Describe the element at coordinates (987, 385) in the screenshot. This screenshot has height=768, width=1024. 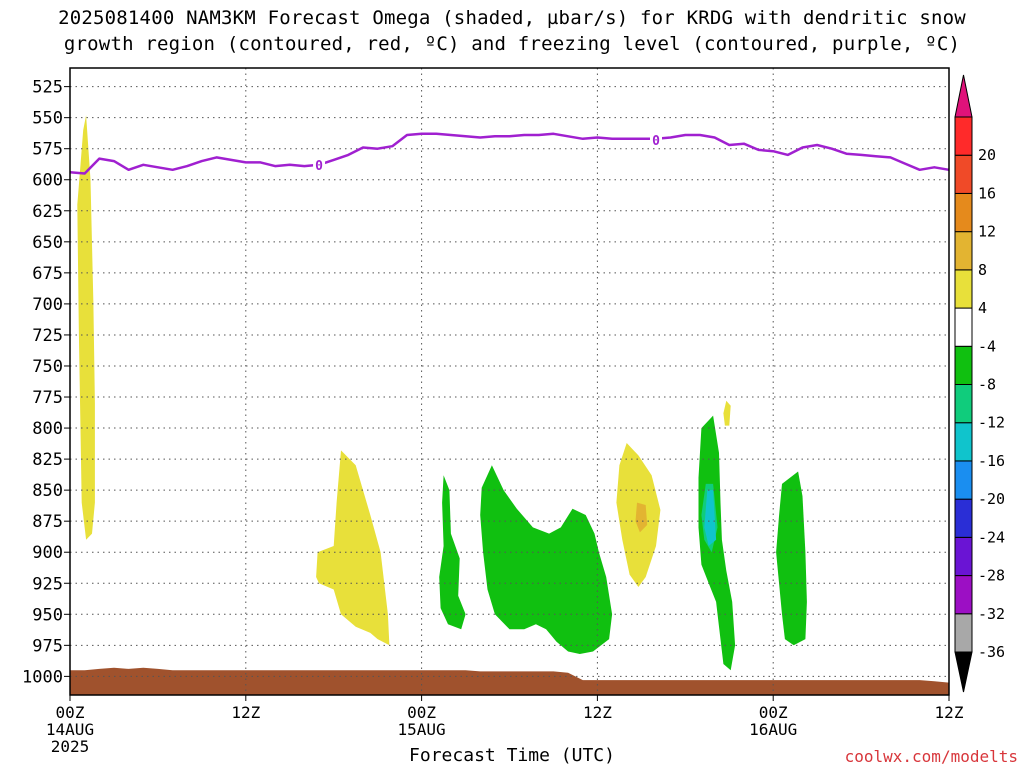
I see `colorbar-label: -8` at that location.